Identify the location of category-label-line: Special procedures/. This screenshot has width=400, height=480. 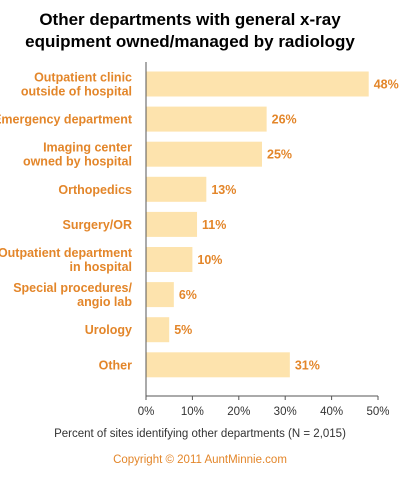
(72, 288).